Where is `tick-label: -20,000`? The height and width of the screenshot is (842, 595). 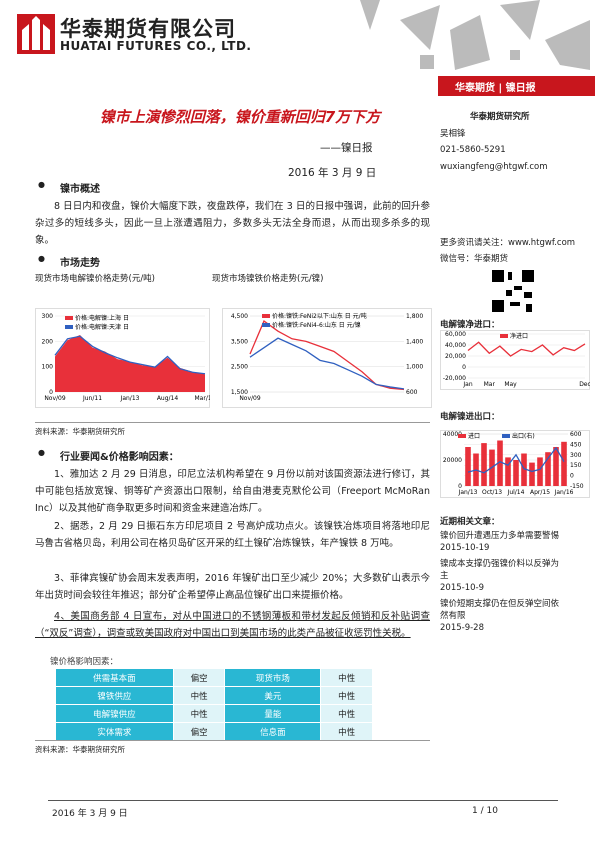 tick-label: -20,000 is located at coordinates (454, 378).